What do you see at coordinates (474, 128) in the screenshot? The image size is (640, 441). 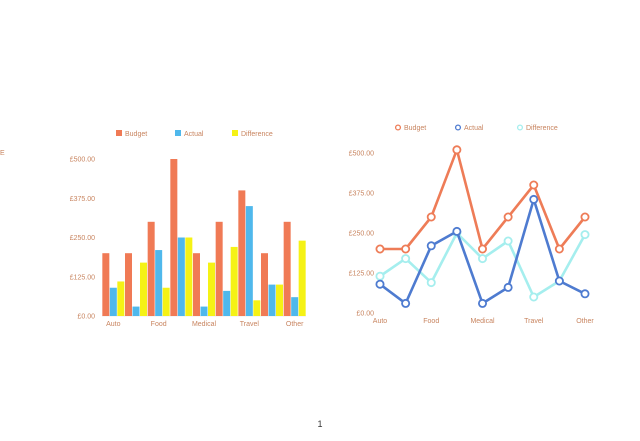 I see `line-legend-label: Actual` at bounding box center [474, 128].